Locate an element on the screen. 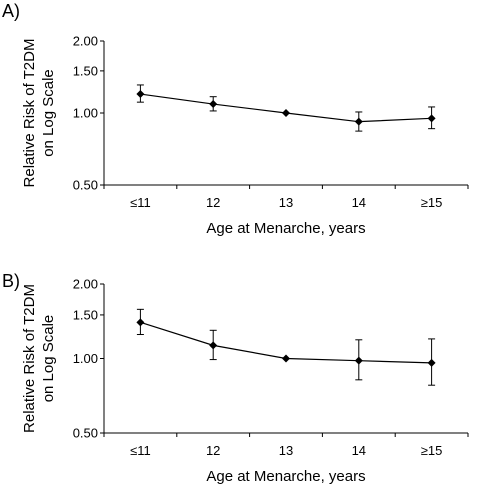 Image resolution: width=478 pixels, height=493 pixels. panel-label-b: B) is located at coordinates (11, 281).